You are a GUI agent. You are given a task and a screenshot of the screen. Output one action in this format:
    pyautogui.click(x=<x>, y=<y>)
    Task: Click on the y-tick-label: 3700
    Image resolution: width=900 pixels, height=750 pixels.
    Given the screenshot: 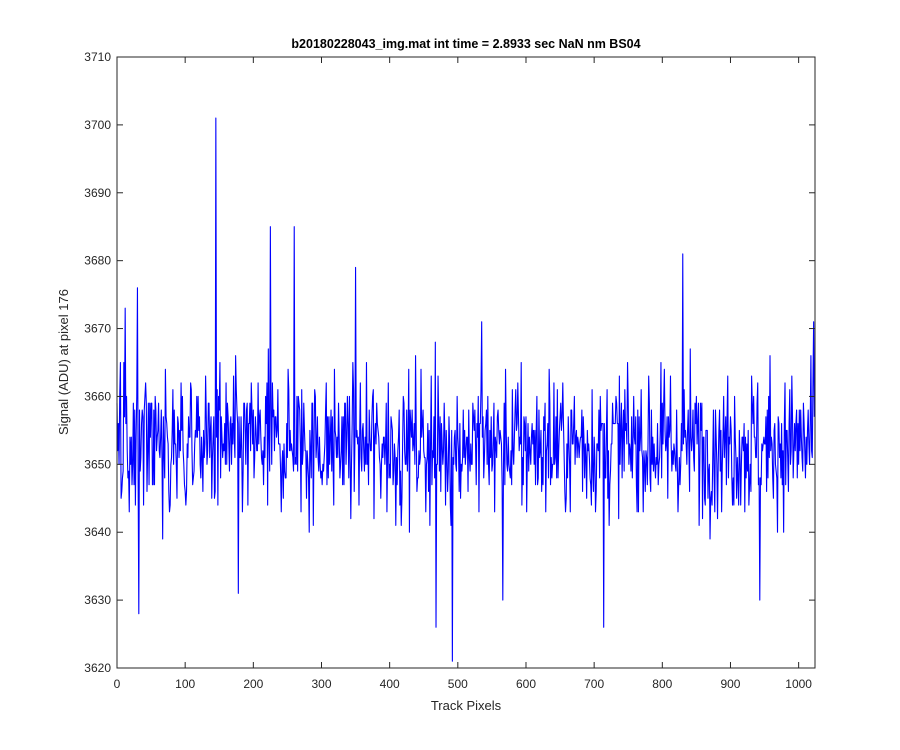 What is the action you would take?
    pyautogui.click(x=97, y=125)
    